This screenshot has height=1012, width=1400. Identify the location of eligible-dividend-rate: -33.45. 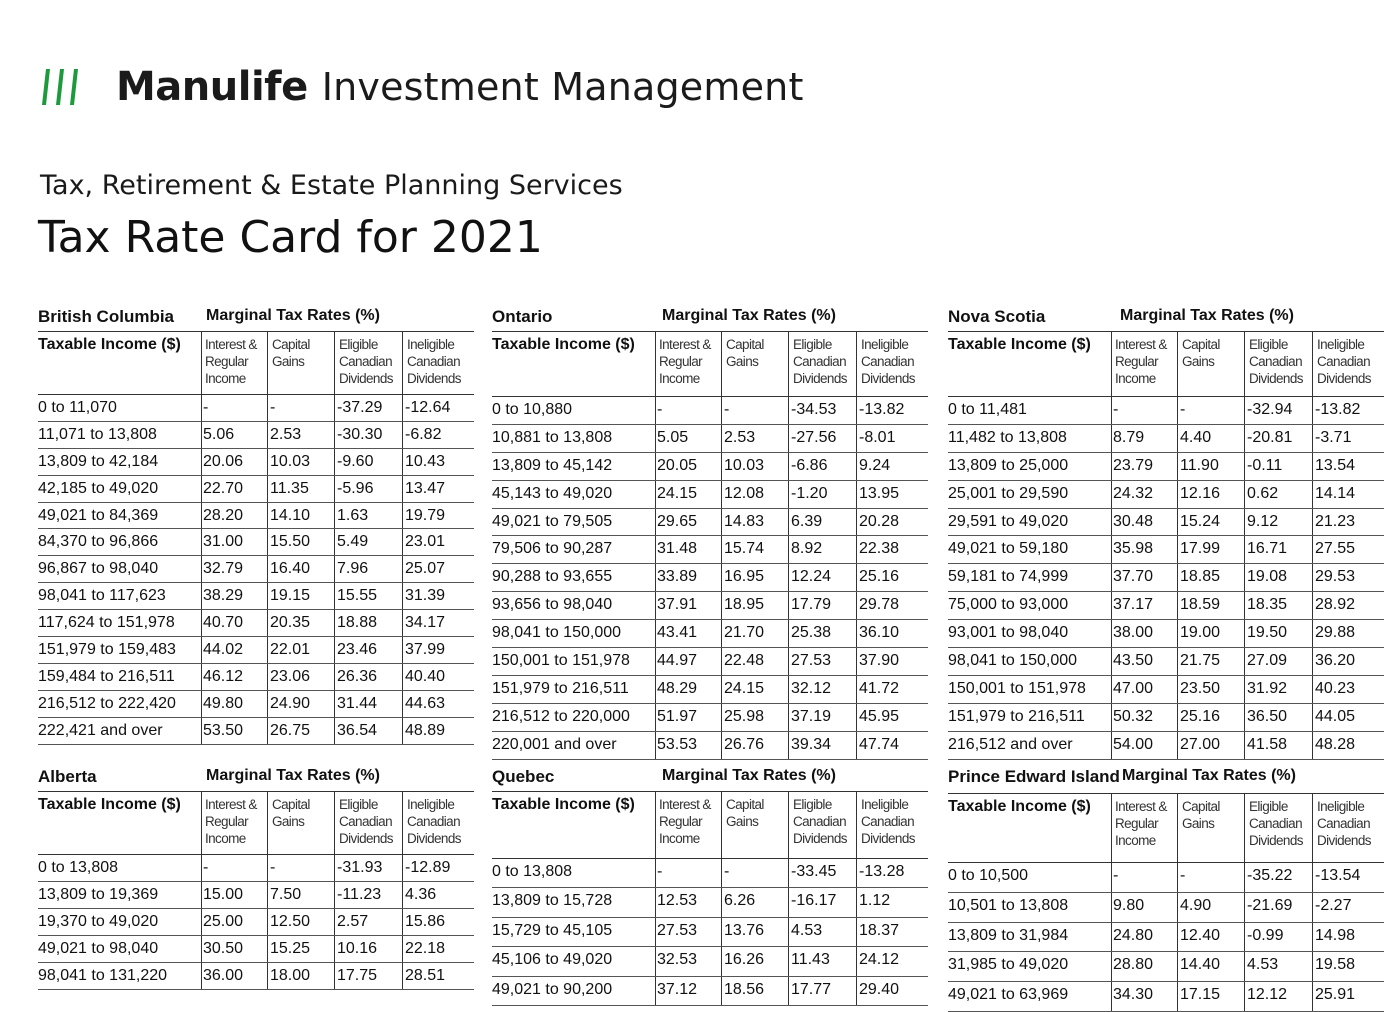
(814, 871).